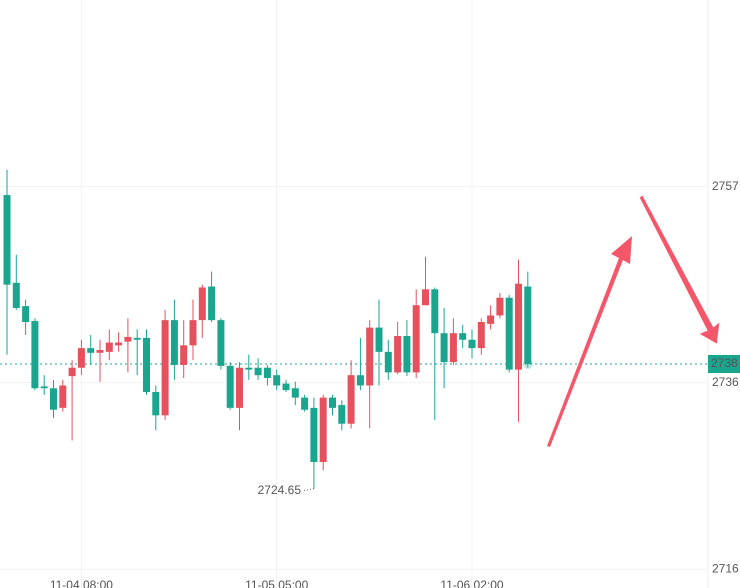 This screenshot has width=740, height=588. What do you see at coordinates (308, 490) in the screenshot?
I see `low-leader` at bounding box center [308, 490].